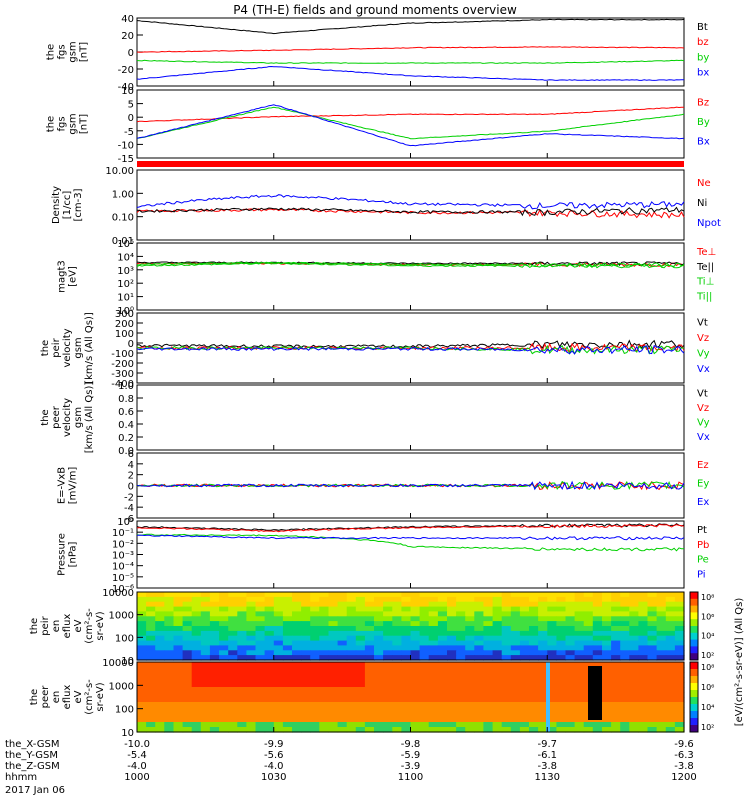 This screenshot has height=800, width=750. I want to click on colorbar-segment, so click(694, 630).